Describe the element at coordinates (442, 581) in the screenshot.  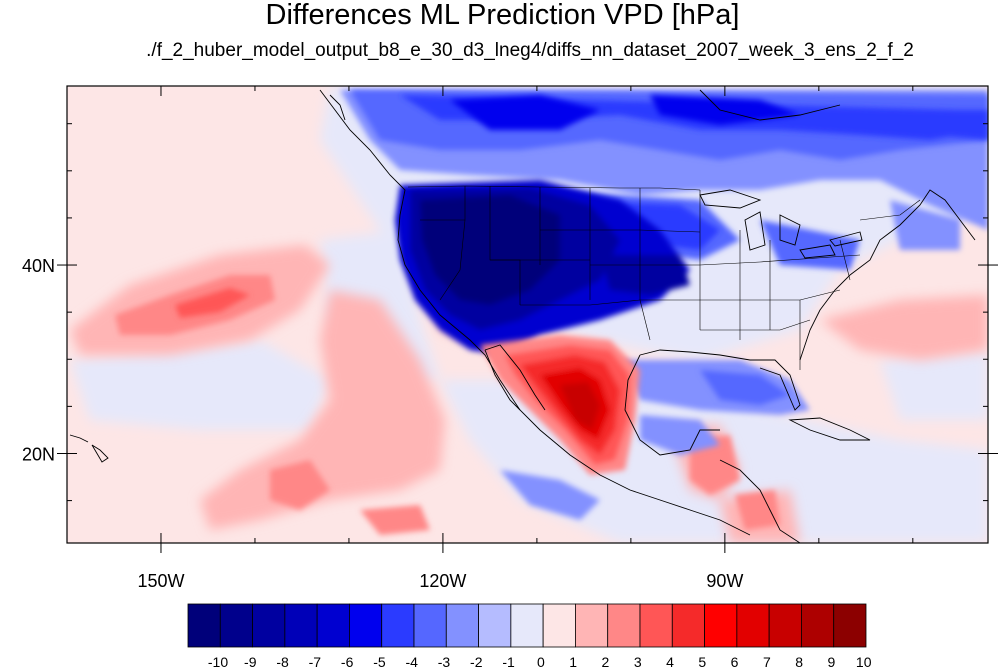
I see `lon-tick-label: 120W` at that location.